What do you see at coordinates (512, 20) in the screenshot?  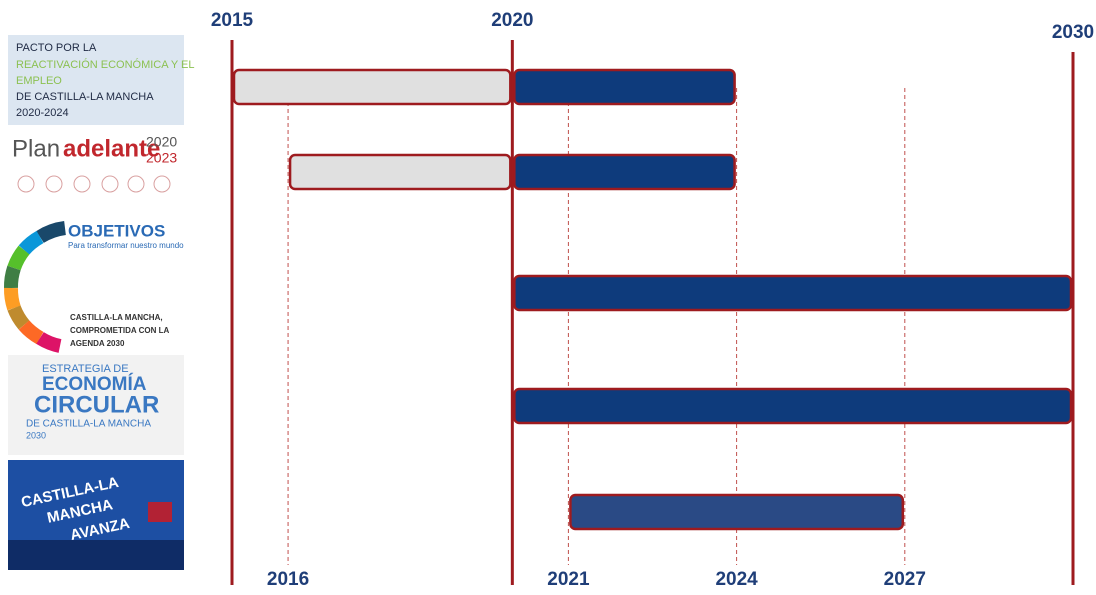 I see `x-tick-label: 2020` at bounding box center [512, 20].